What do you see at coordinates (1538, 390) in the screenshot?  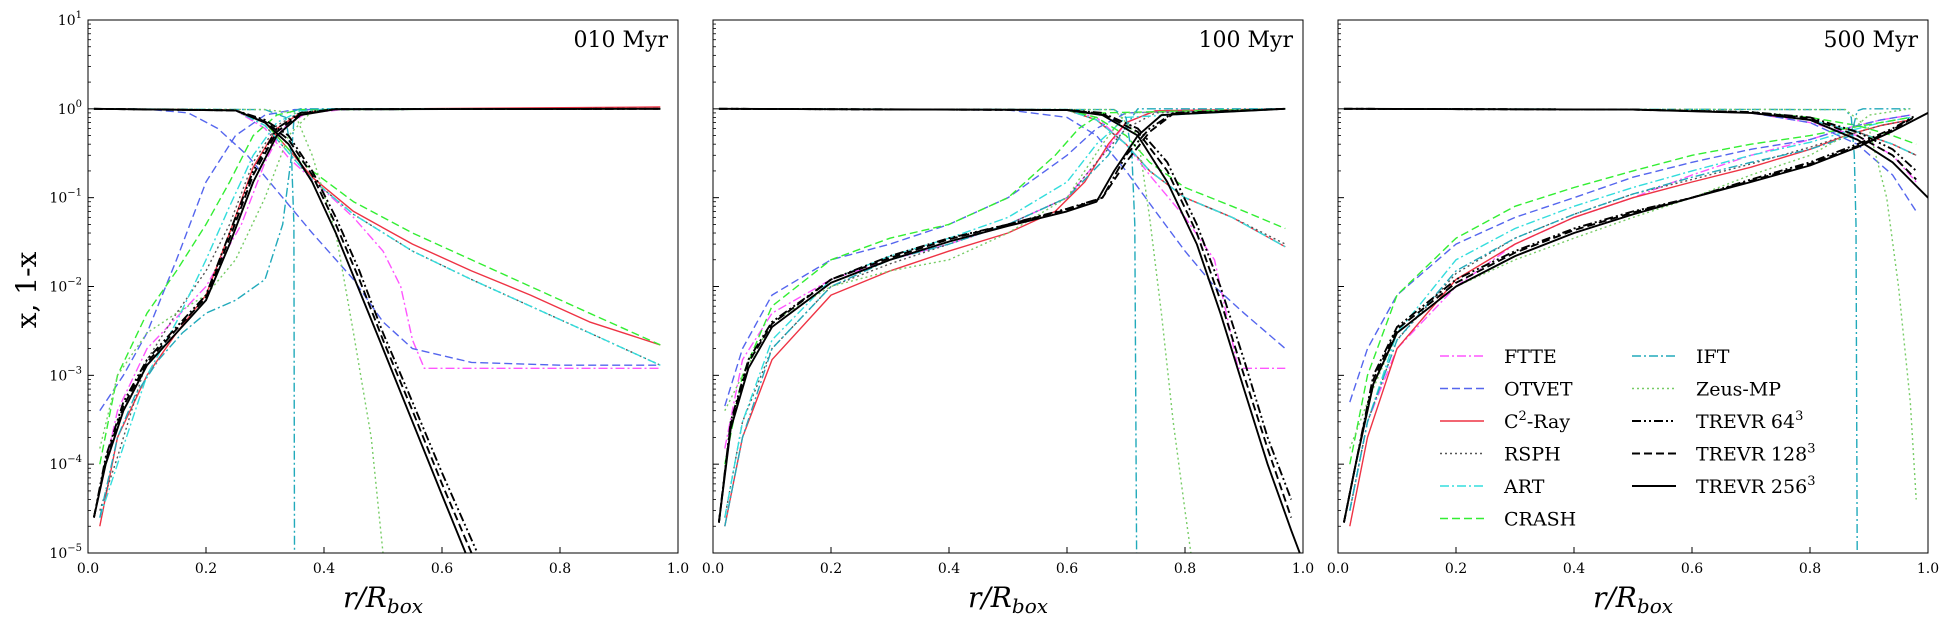 I see `legend-label: OTVET` at bounding box center [1538, 390].